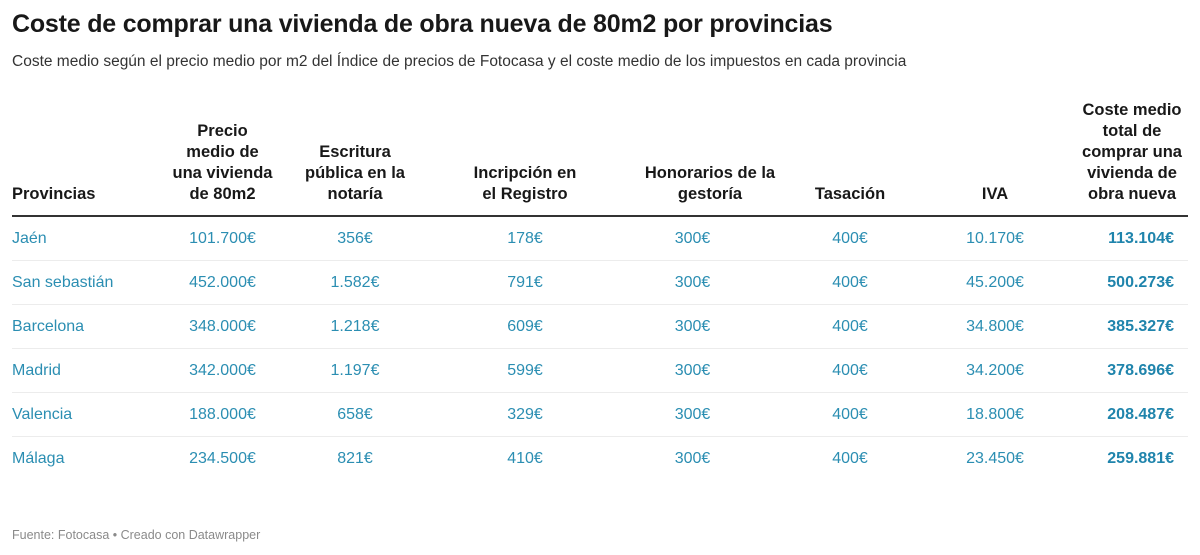 The height and width of the screenshot is (555, 1200). What do you see at coordinates (995, 238) in the screenshot?
I see `value-cell: 10.170€` at bounding box center [995, 238].